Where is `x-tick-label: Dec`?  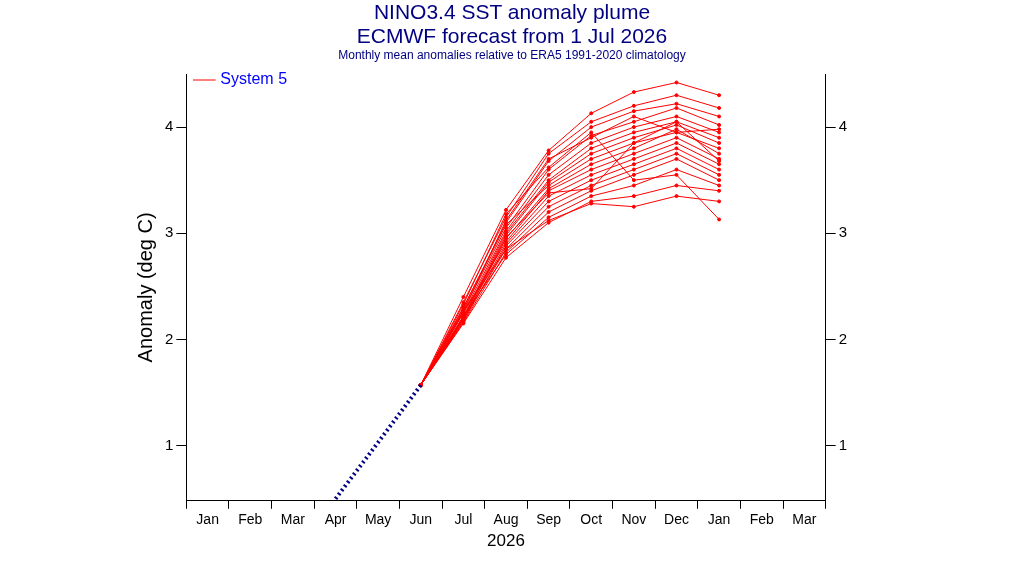
x-tick-label: Dec is located at coordinates (676, 519).